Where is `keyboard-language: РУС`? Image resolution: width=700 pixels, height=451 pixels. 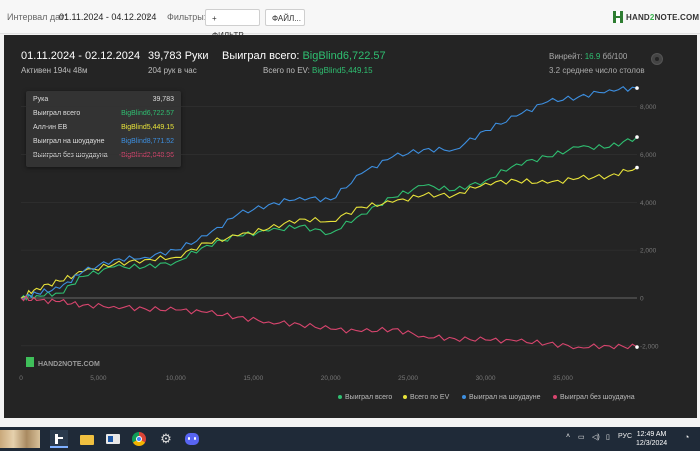 keyboard-language: РУС is located at coordinates (625, 436).